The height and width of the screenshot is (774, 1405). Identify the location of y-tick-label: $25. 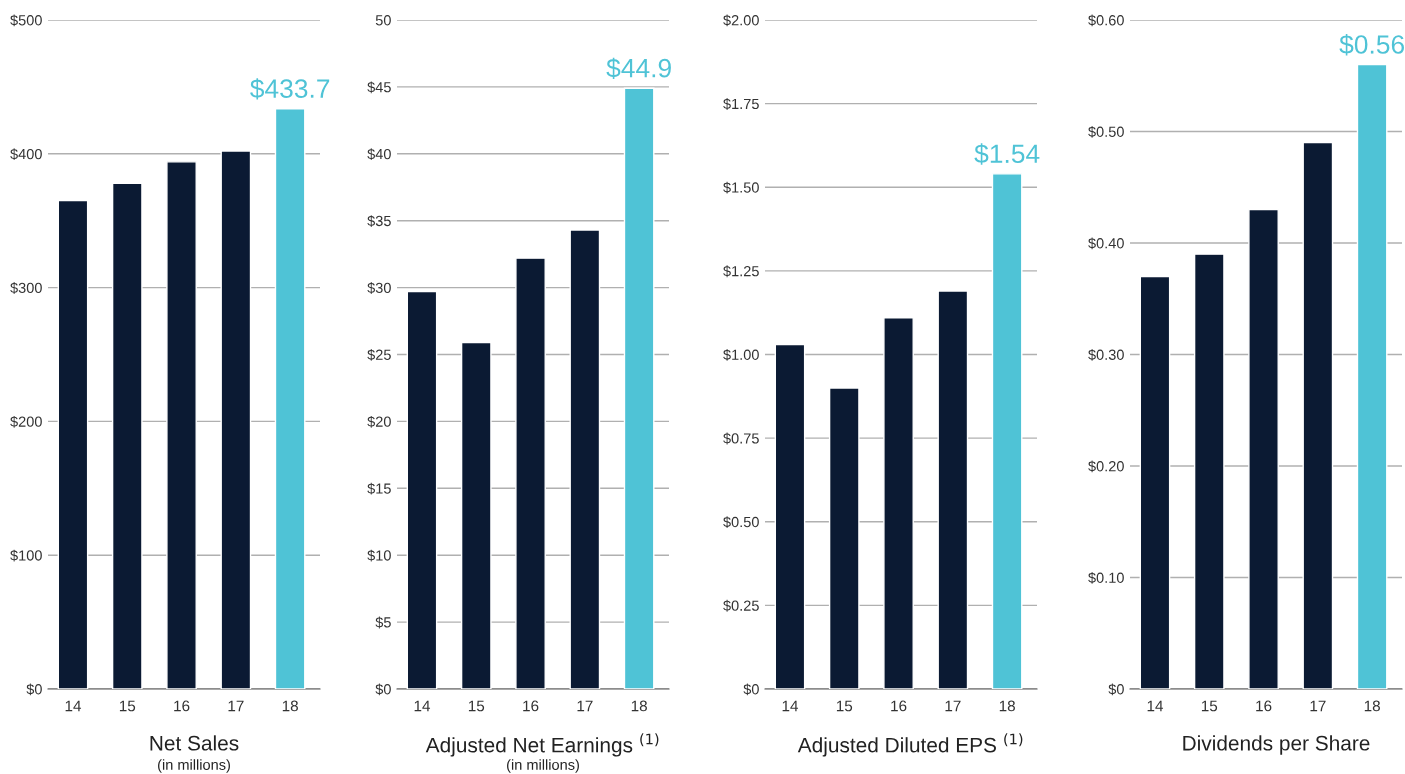
(379, 354).